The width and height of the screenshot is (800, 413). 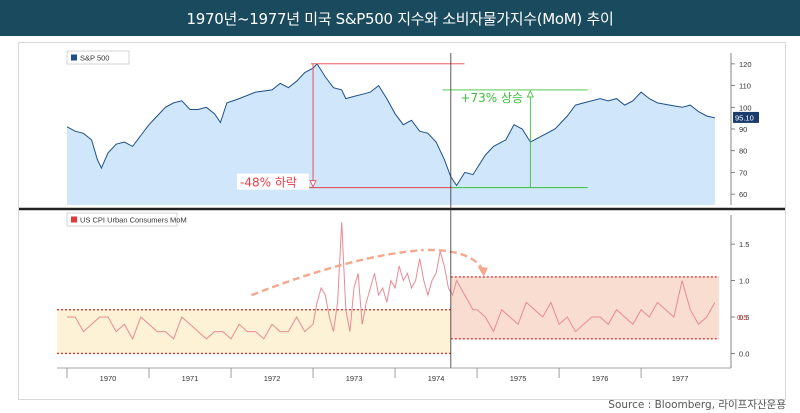 I want to click on sp500-legend-swatch, so click(x=74, y=57).